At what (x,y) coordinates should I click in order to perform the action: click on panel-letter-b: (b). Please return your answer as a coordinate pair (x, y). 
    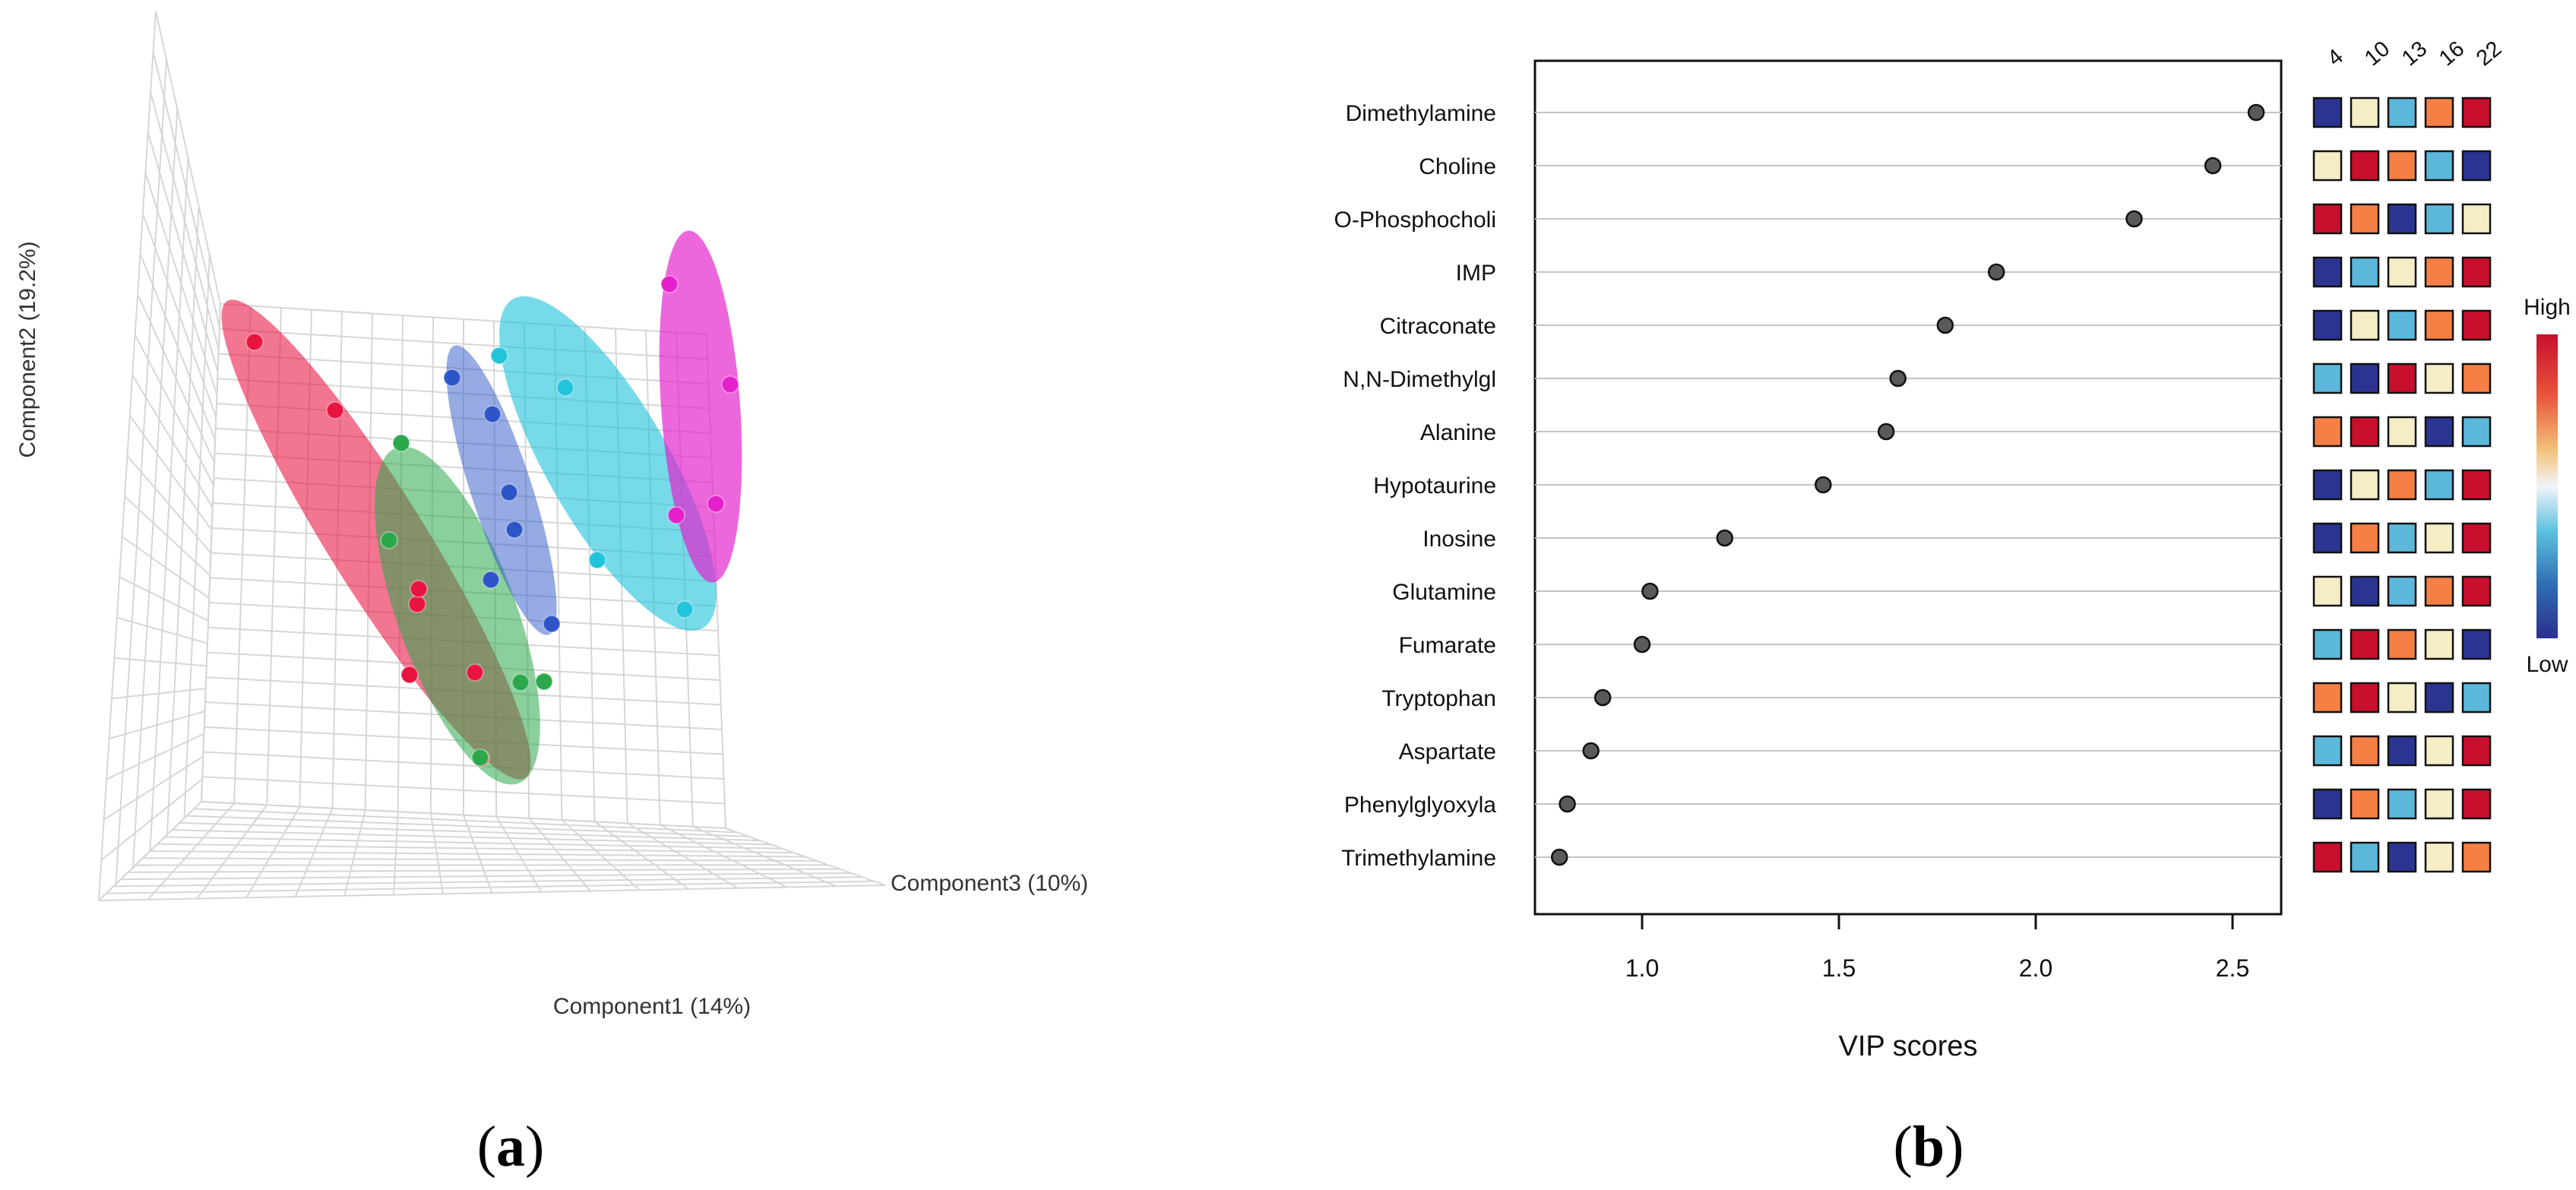
    Looking at the image, I should click on (1929, 1147).